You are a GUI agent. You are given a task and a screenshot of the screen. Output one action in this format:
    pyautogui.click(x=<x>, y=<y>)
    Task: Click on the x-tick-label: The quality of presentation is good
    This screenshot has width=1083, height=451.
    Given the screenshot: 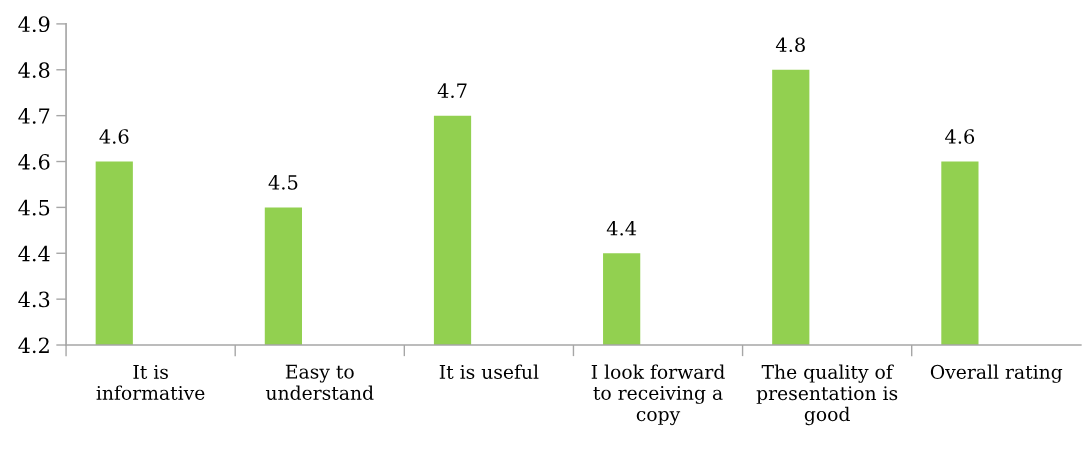 What is the action you would take?
    pyautogui.click(x=827, y=395)
    